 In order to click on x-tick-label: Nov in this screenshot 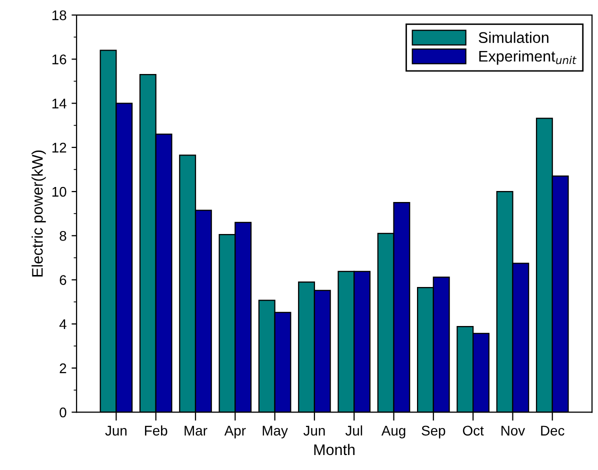, I will do `click(514, 431)`.